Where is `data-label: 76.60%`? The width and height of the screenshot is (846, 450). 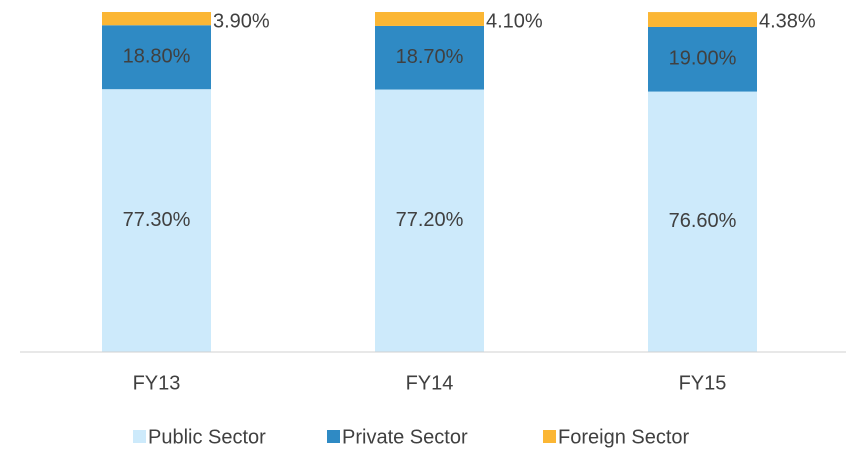 data-label: 76.60% is located at coordinates (703, 221).